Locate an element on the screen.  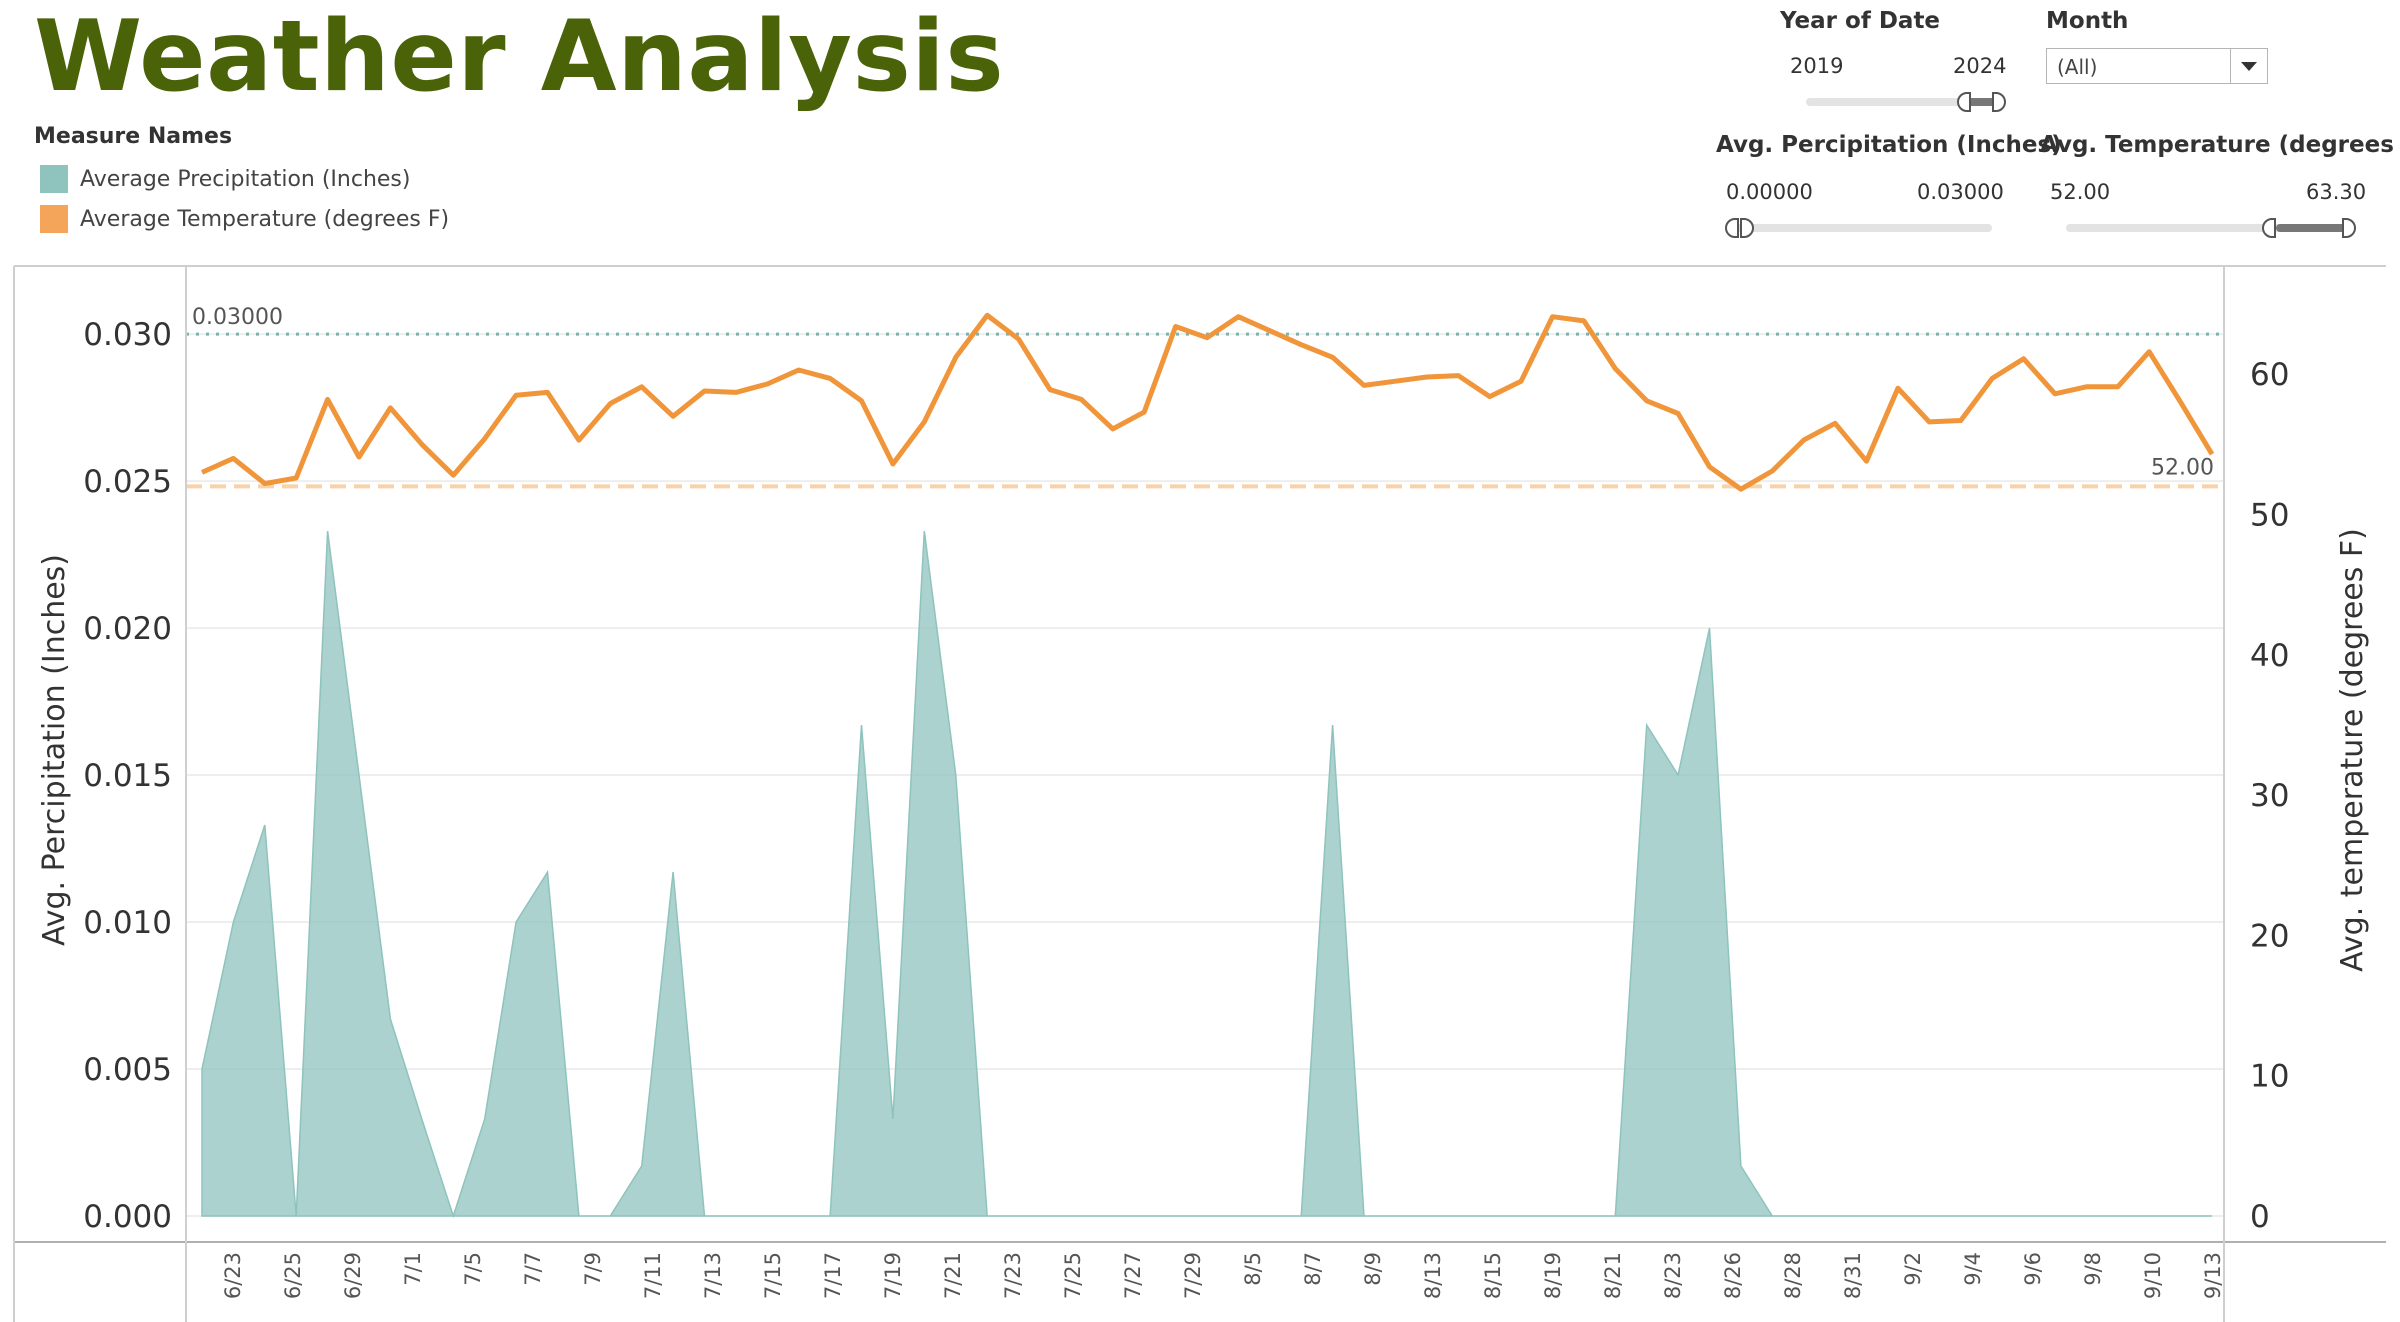
temp-slider-min-handle is located at coordinates (2269, 228).